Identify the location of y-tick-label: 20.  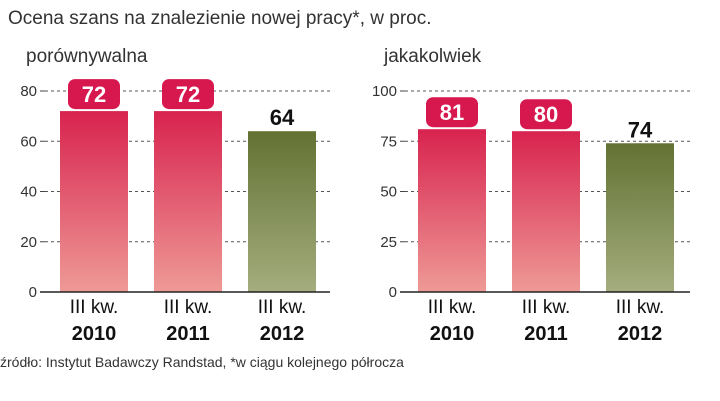
(28, 242).